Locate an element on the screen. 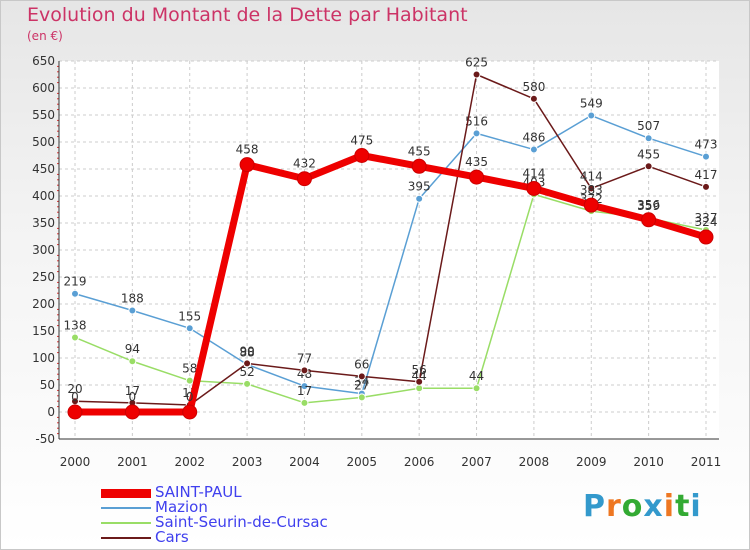 The height and width of the screenshot is (550, 750). logo-letter: x is located at coordinates (653, 506).